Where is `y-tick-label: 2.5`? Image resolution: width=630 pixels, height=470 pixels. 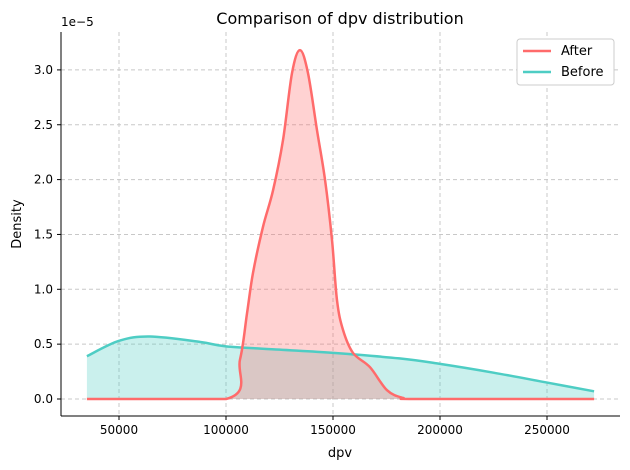 y-tick-label: 2.5 is located at coordinates (43, 125).